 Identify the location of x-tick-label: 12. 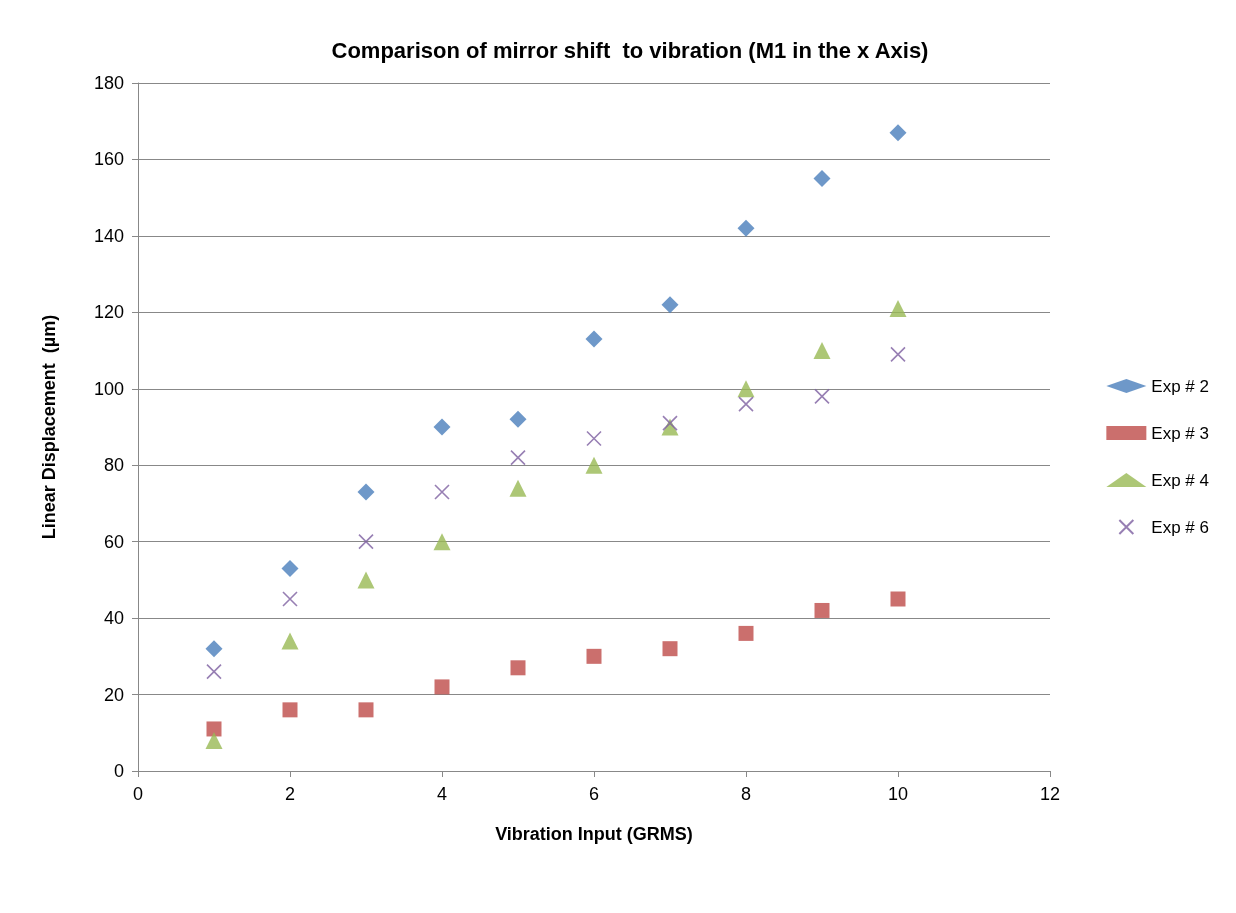
(1050, 794).